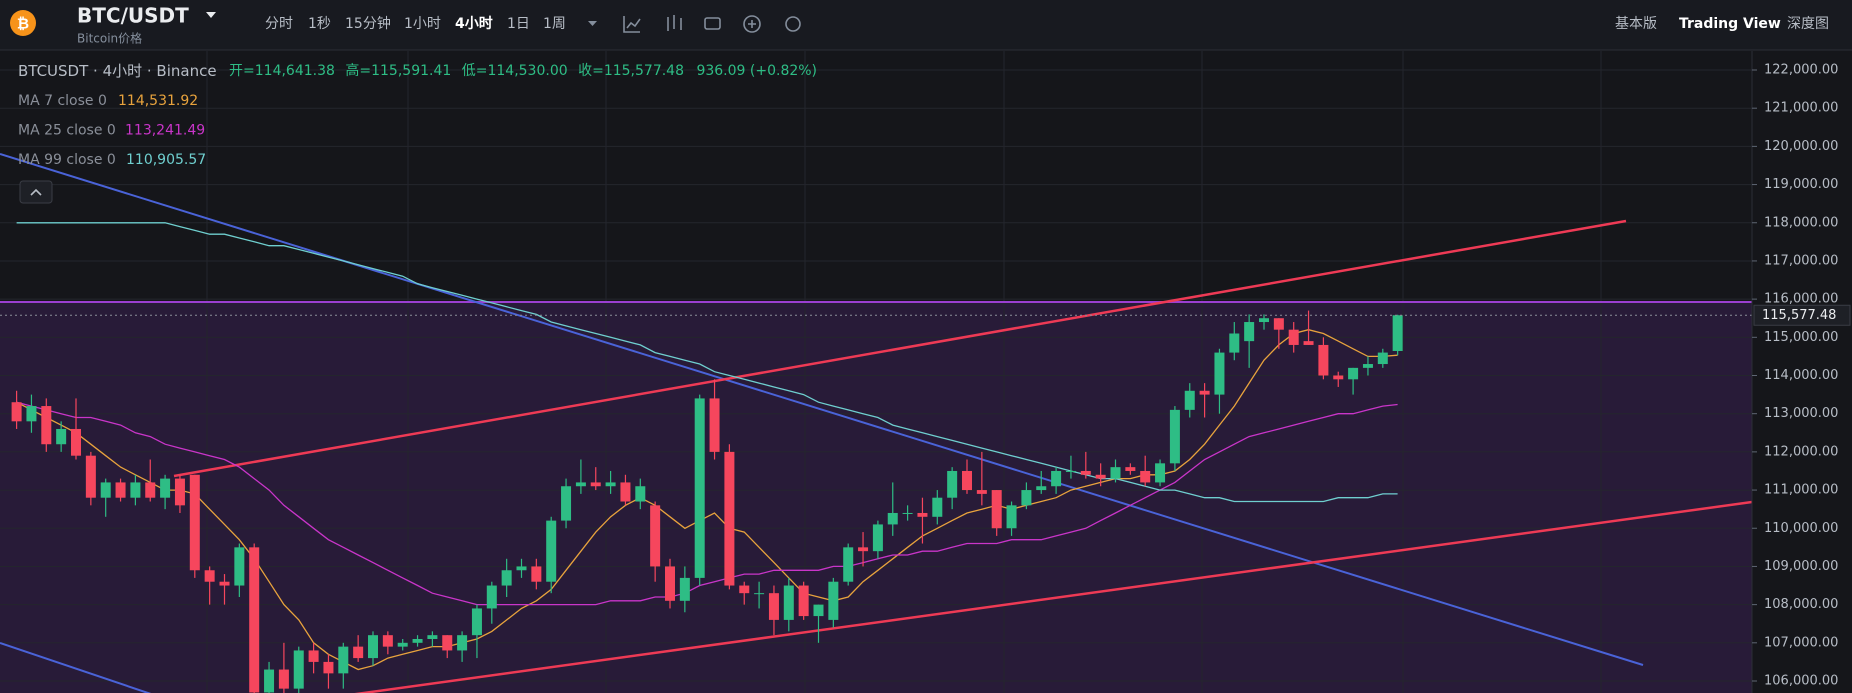 The image size is (1852, 693). Describe the element at coordinates (1636, 23) in the screenshot. I see `view-basic: 基本版` at that location.